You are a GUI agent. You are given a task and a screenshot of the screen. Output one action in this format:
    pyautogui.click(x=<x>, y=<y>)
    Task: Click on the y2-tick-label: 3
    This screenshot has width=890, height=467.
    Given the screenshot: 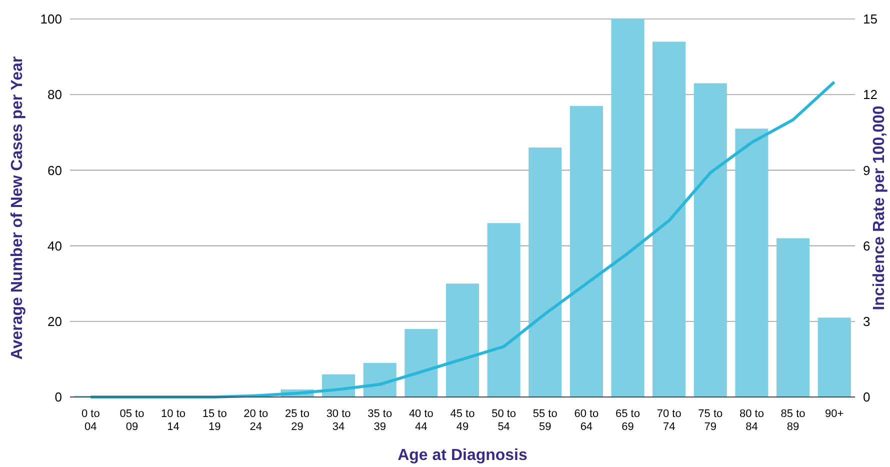 What is the action you would take?
    pyautogui.click(x=866, y=321)
    